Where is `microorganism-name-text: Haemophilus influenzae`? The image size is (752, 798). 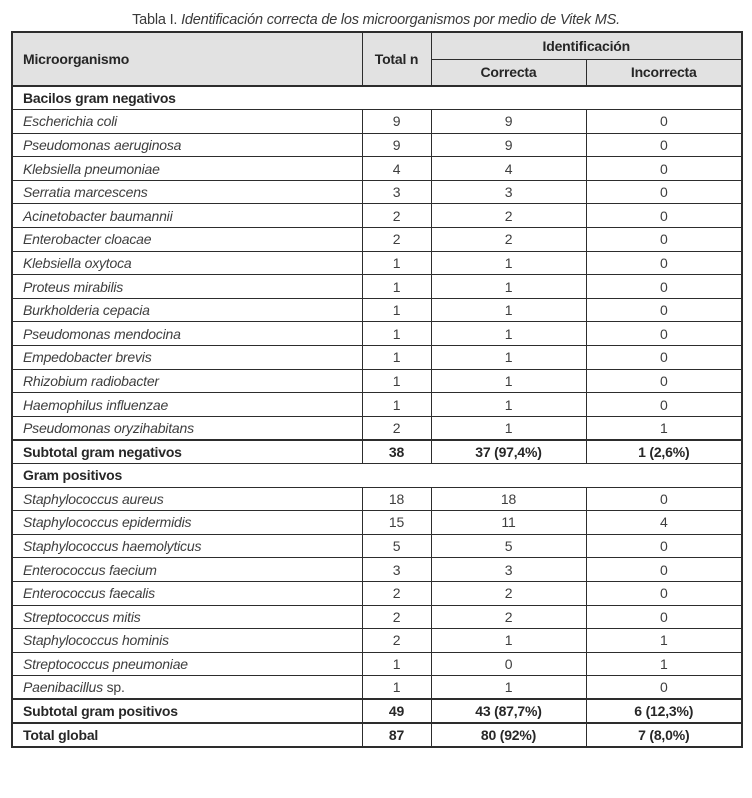 microorganism-name-text: Haemophilus influenzae is located at coordinates (96, 404).